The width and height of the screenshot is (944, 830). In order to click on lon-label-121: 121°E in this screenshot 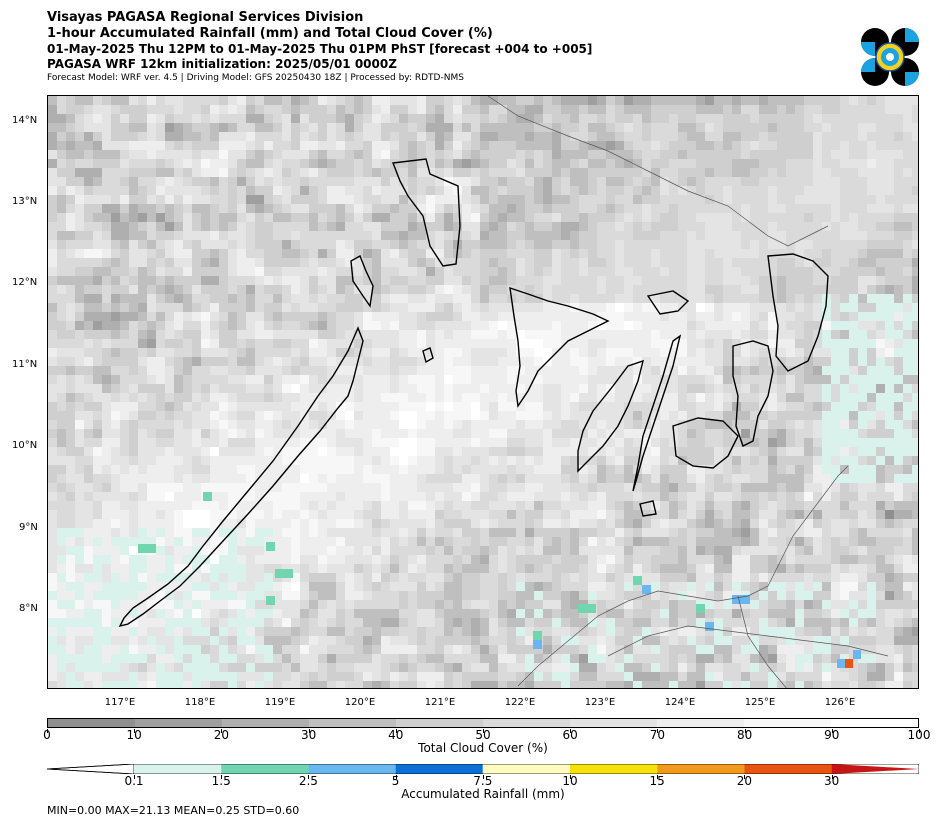, I will do `click(440, 702)`.